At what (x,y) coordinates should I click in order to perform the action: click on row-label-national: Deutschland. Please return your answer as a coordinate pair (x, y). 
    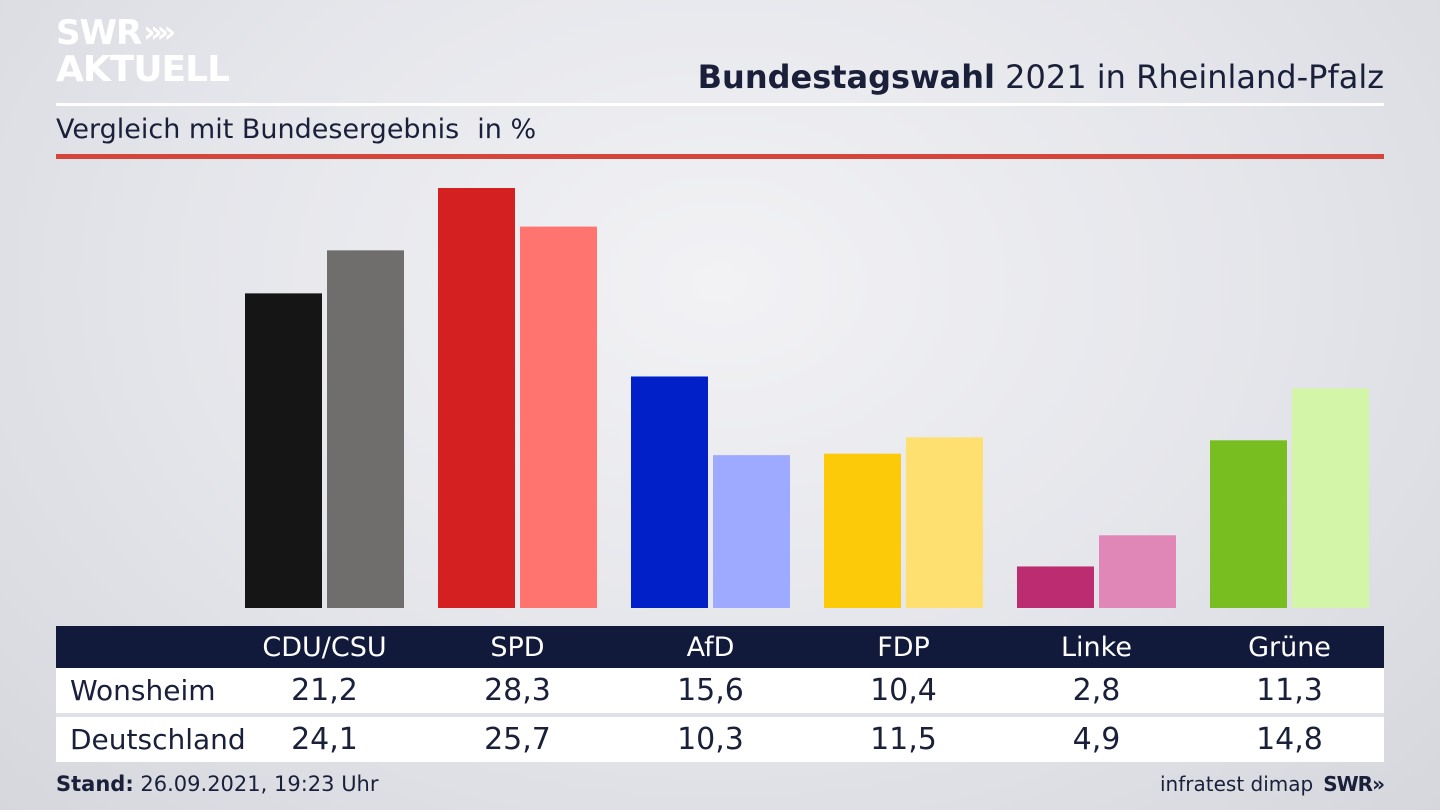
    Looking at the image, I should click on (158, 739).